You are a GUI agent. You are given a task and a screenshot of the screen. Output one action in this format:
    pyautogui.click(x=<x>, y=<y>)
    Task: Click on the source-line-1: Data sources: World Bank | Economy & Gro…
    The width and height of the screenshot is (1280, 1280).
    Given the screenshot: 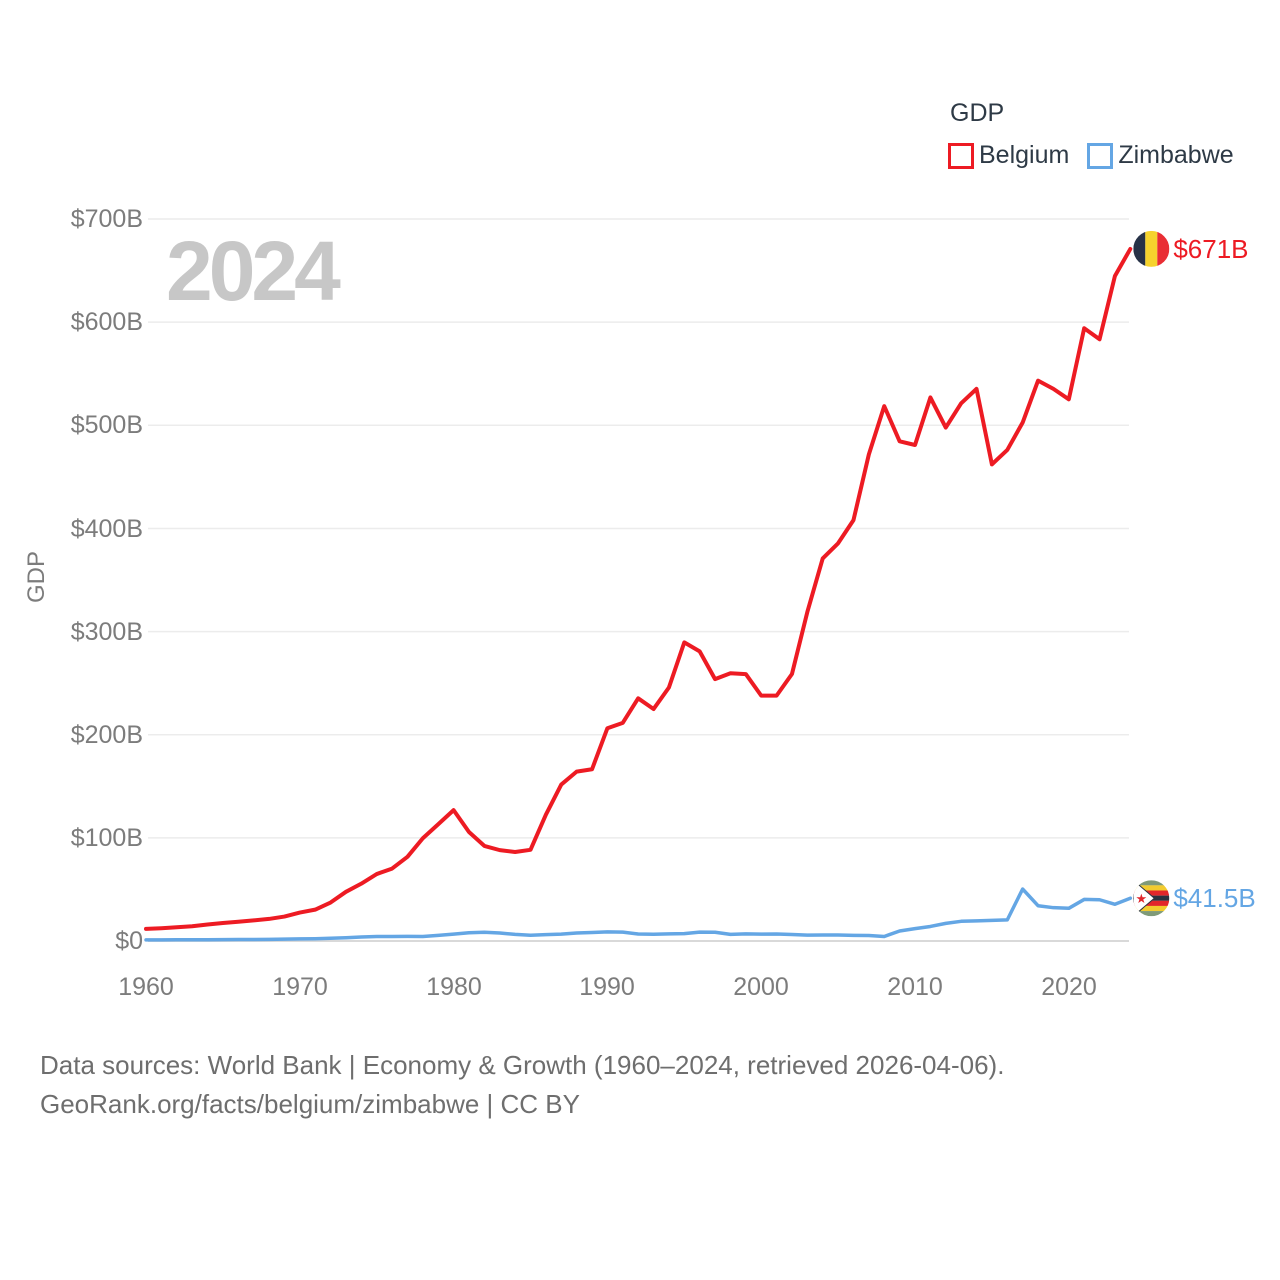 What is the action you would take?
    pyautogui.click(x=522, y=1065)
    